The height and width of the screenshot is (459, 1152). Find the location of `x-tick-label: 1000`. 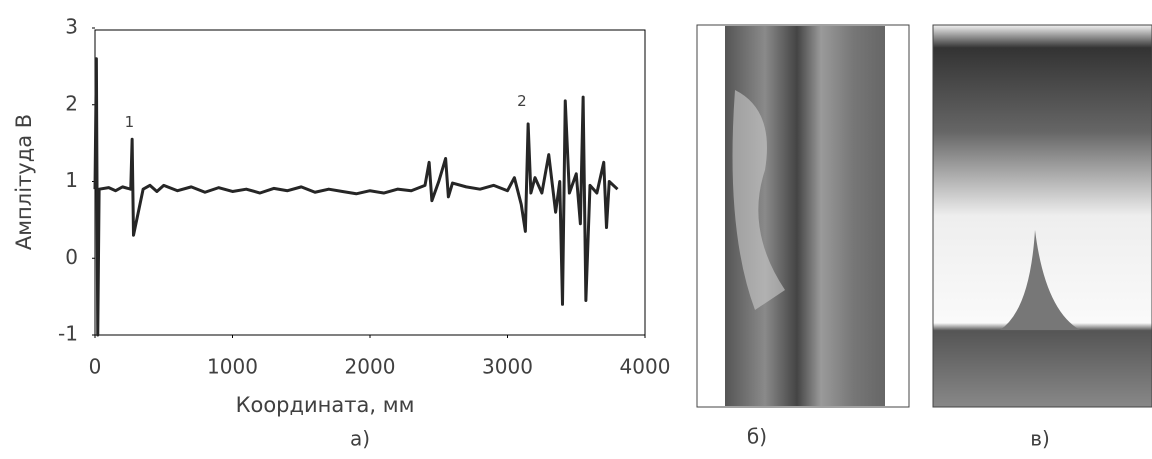

x-tick-label: 1000 is located at coordinates (232, 367).